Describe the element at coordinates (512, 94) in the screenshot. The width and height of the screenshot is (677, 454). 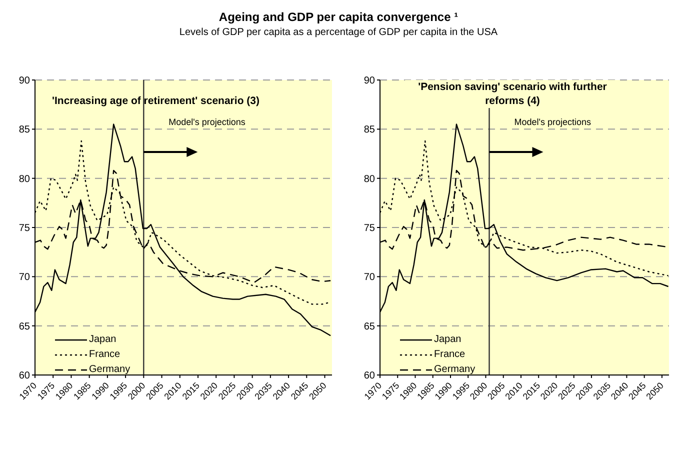
I see `annotation: 'Pension saving' scenario with further reforms (4)` at that location.